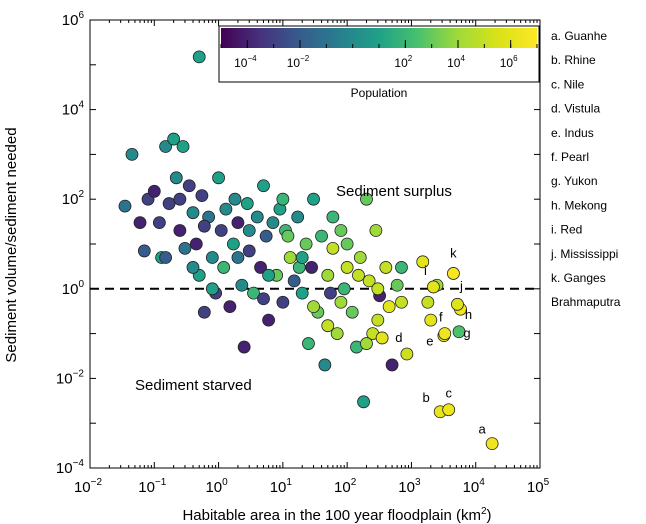 This screenshot has height=524, width=646. What do you see at coordinates (433, 287) in the screenshot?
I see `scatter-point-i` at bounding box center [433, 287].